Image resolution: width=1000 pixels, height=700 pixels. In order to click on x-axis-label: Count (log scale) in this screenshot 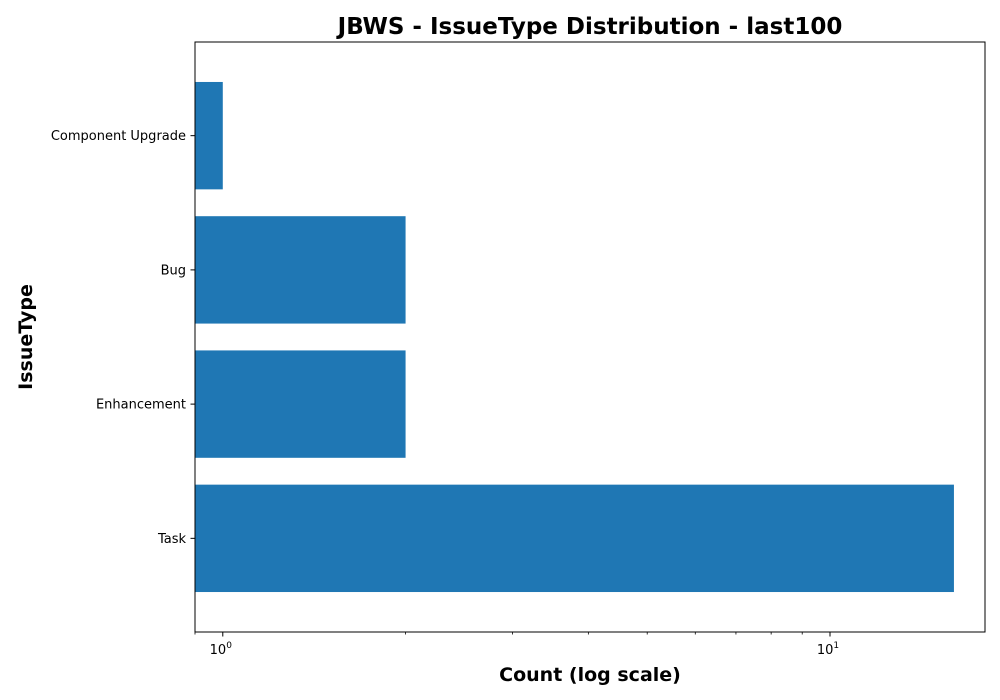, I will do `click(590, 675)`.